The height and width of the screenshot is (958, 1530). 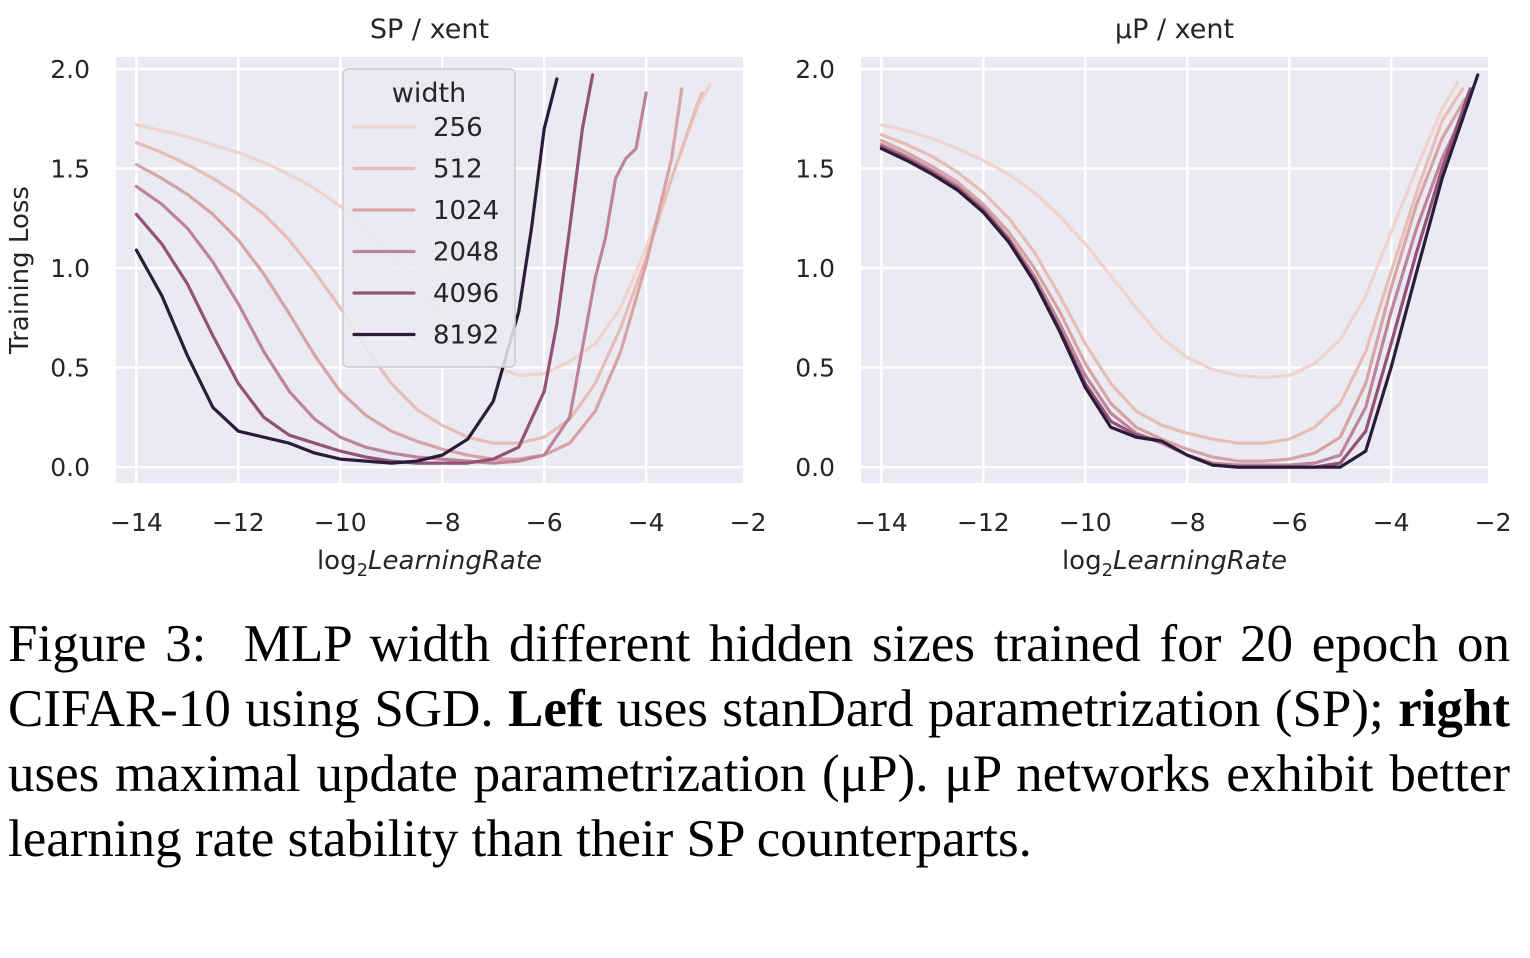 I want to click on right-x-tick-label: −6, so click(x=1289, y=522).